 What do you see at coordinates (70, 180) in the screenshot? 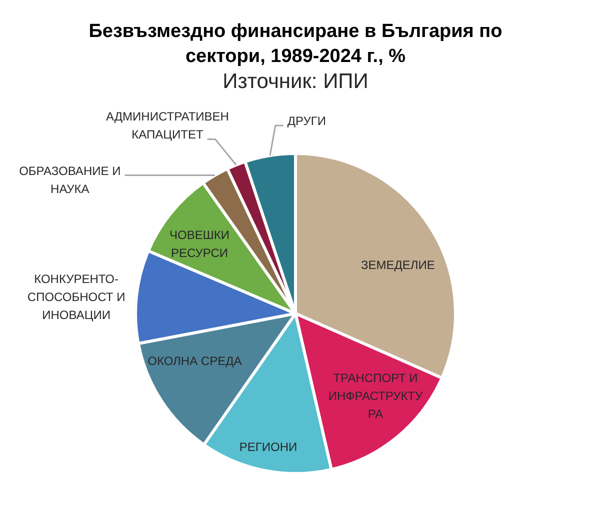
I see `slice-label: ОБРАЗОВАНИЕ И НАУКА` at bounding box center [70, 180].